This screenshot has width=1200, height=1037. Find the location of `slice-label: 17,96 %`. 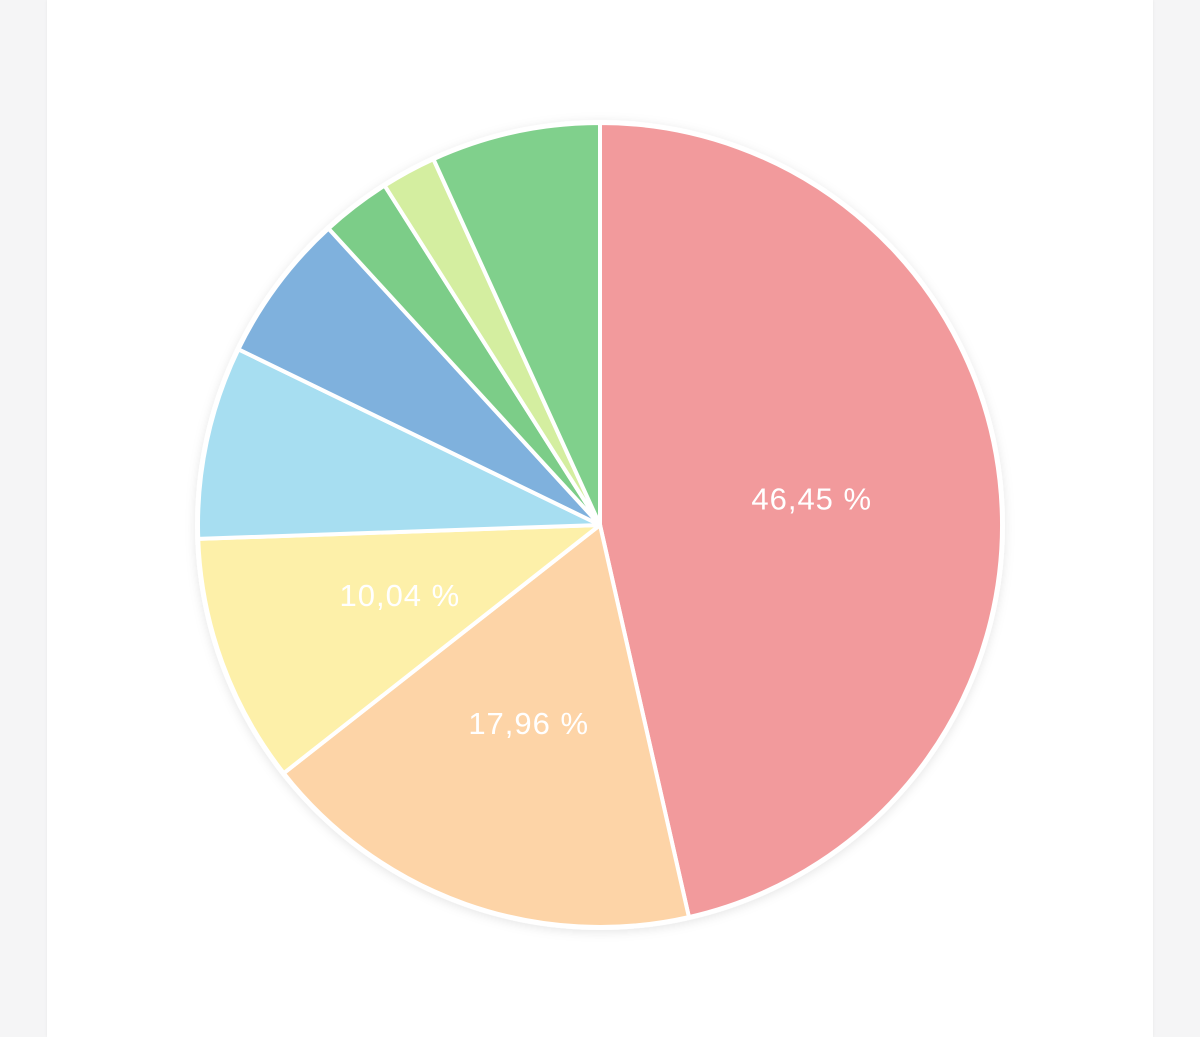

slice-label: 17,96 % is located at coordinates (528, 723).